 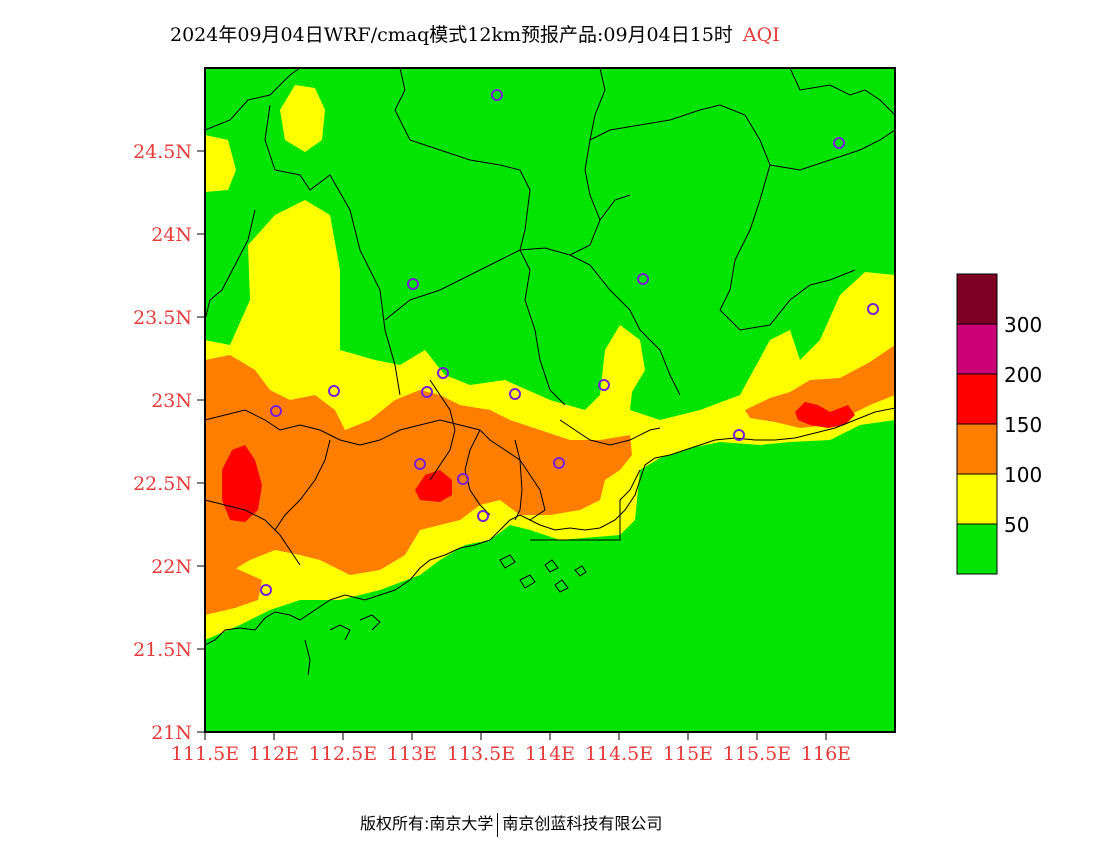 I want to click on x-tick-label: 114E, so click(x=550, y=754).